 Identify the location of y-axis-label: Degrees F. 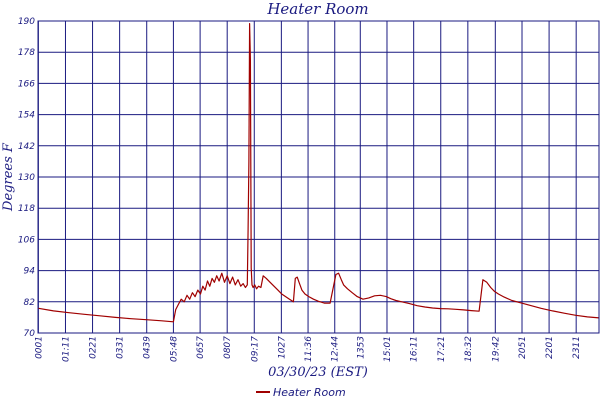
(8, 177).